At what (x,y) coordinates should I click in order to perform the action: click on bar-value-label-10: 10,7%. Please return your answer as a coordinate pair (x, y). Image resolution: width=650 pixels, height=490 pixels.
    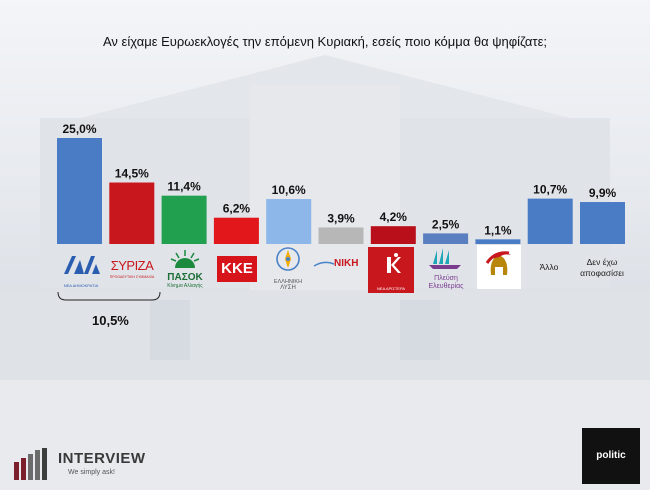
    Looking at the image, I should click on (550, 190).